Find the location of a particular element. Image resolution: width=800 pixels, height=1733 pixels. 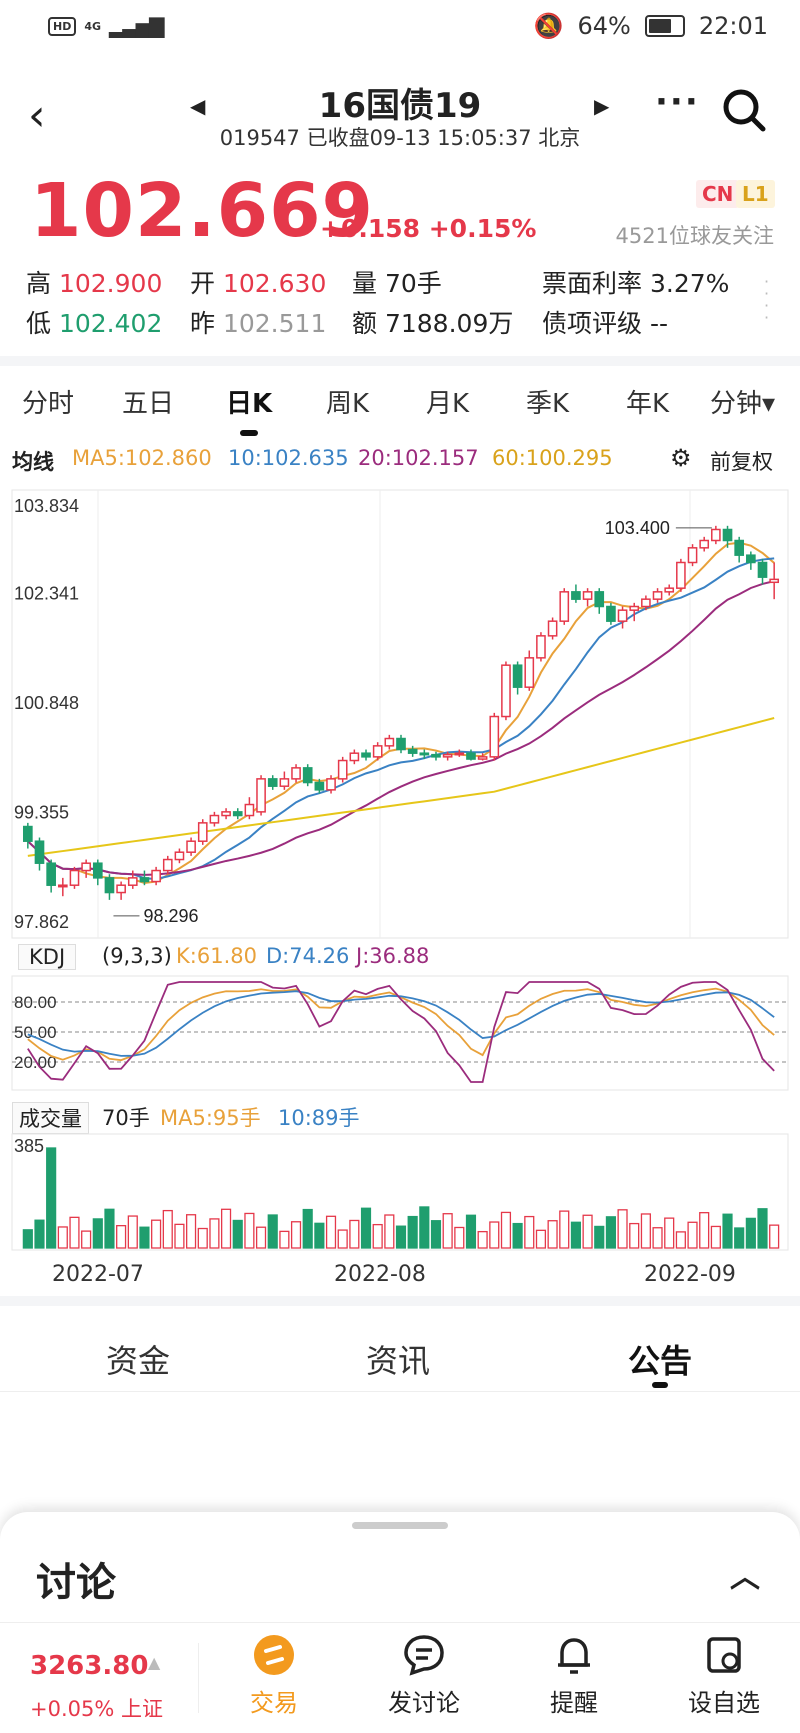

tab-monthly-k: 月K is located at coordinates (448, 403).